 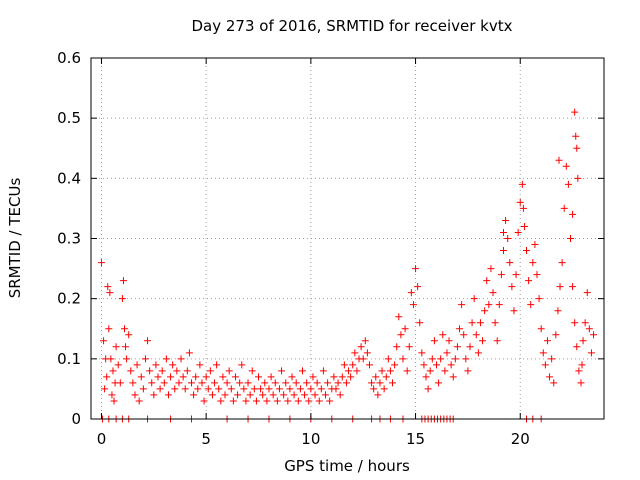 I want to click on x-tick-label: 15, so click(x=415, y=439).